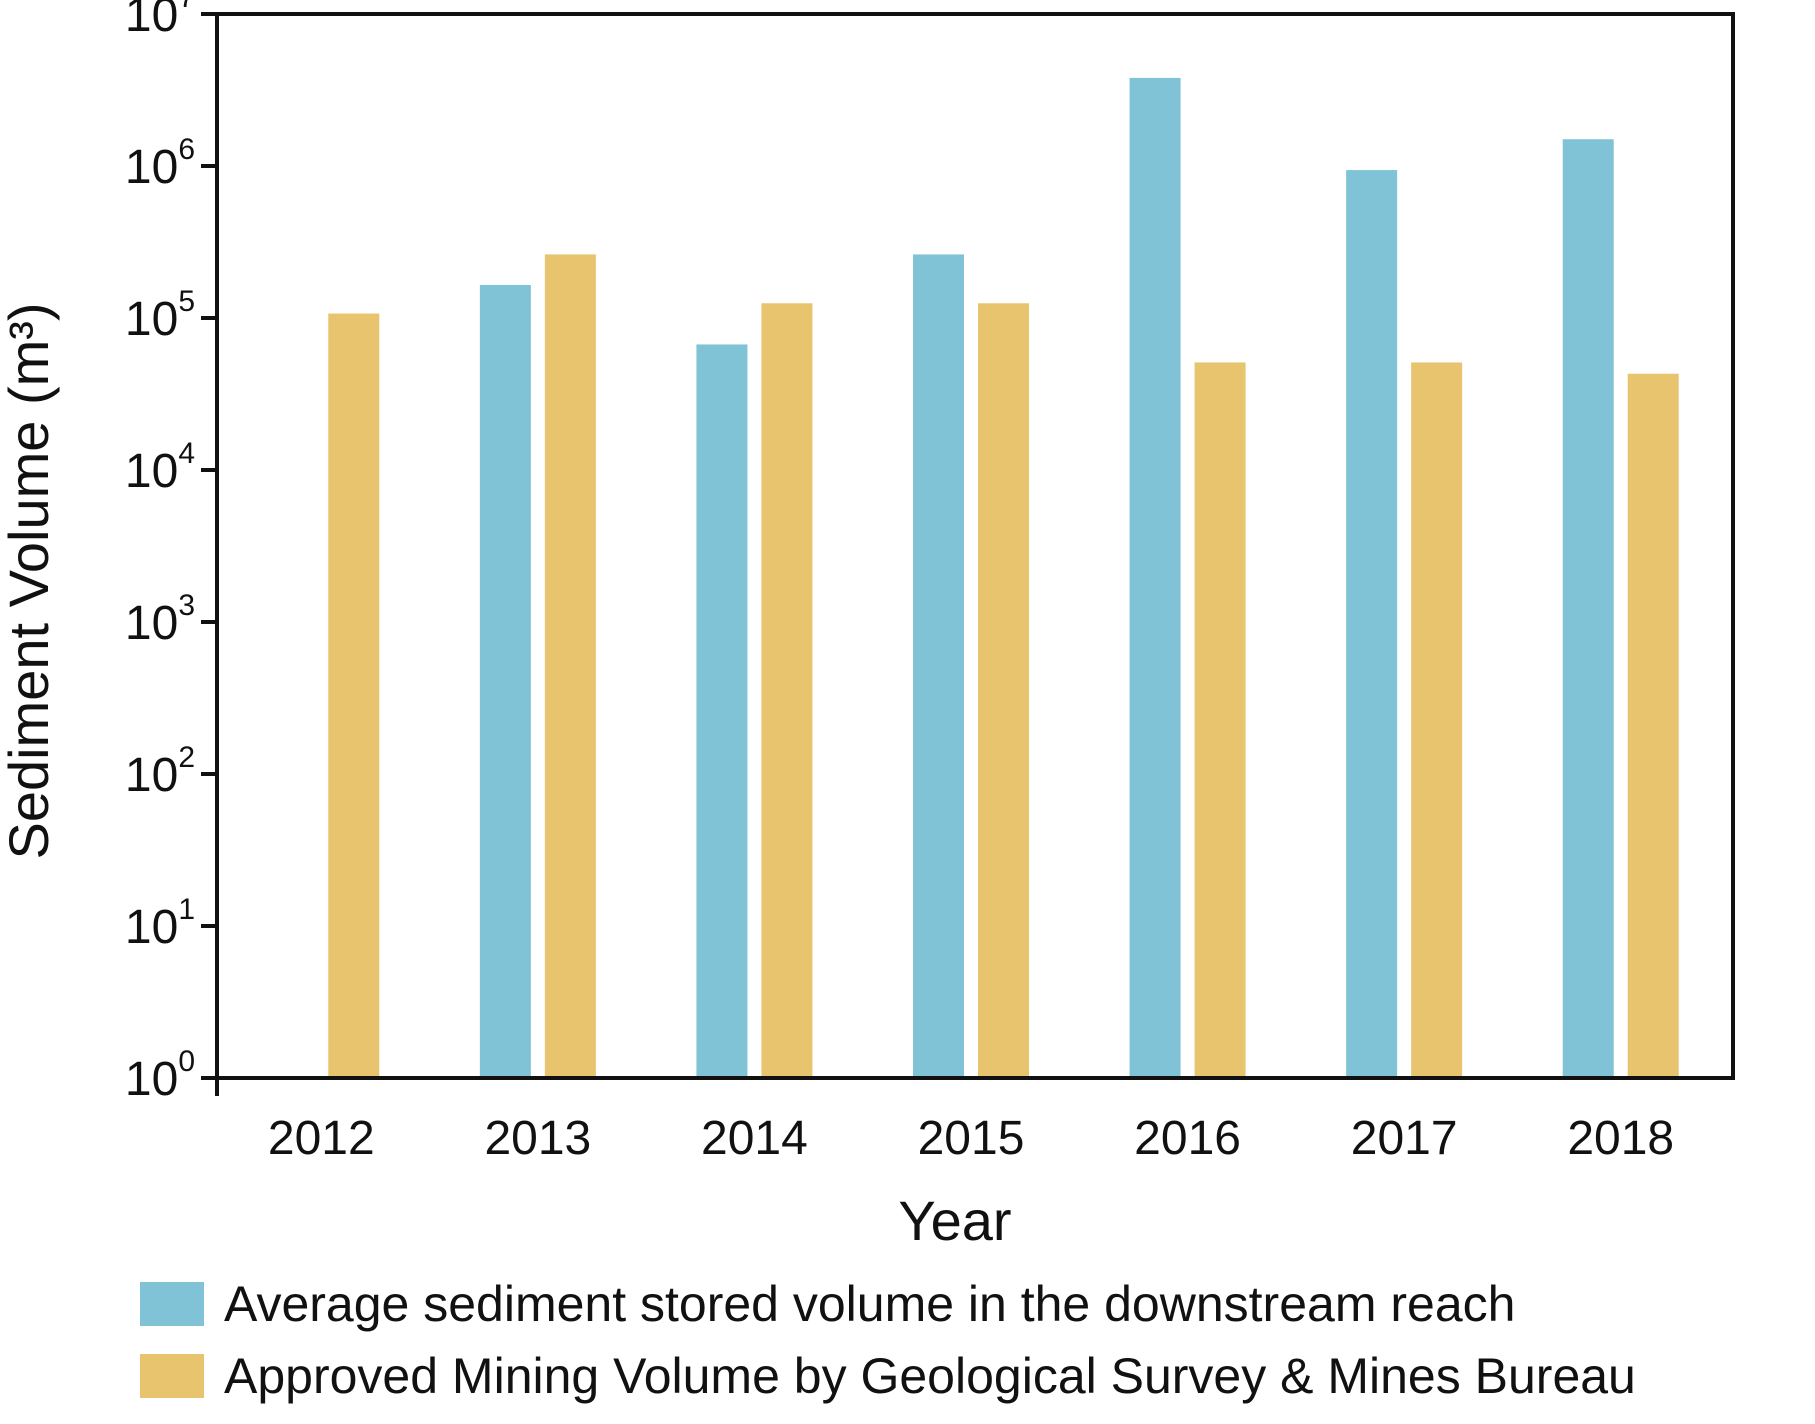  I want to click on y-tick-label-1e4: 10⁴, so click(160, 467).